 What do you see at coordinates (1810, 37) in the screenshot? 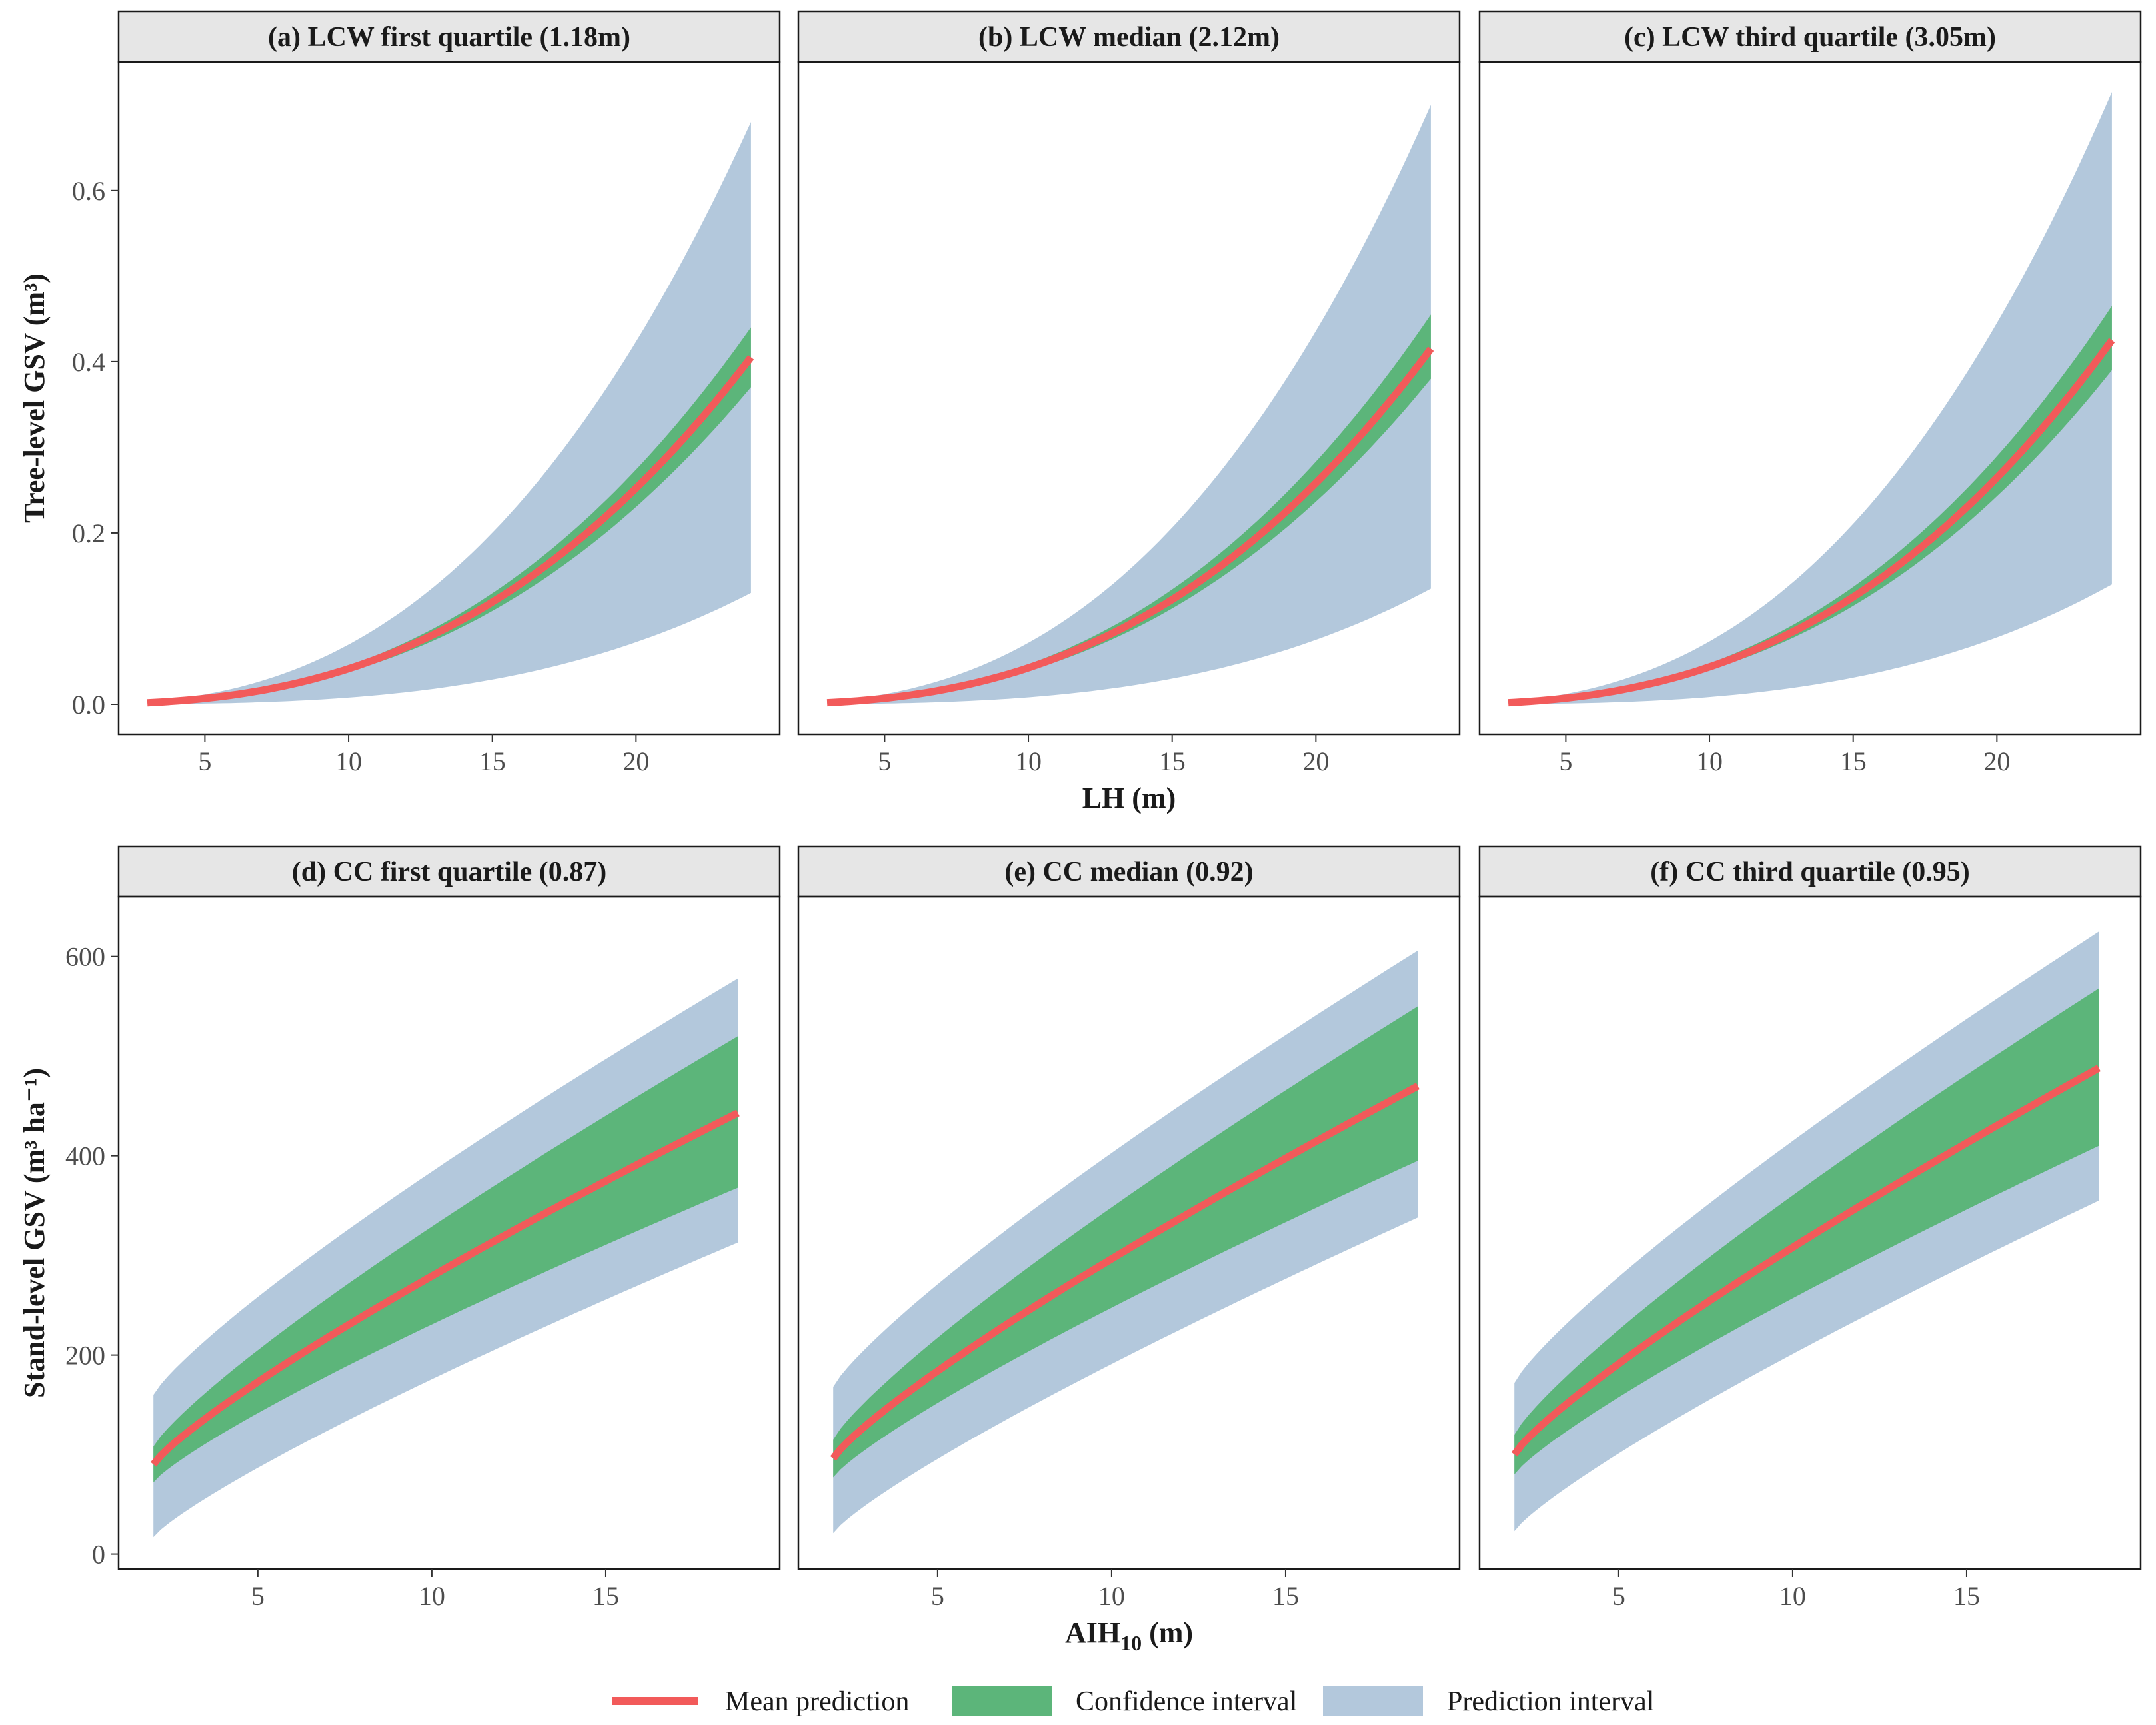
I see `panel-title: (c) LCW third quartile (3.05m)` at bounding box center [1810, 37].